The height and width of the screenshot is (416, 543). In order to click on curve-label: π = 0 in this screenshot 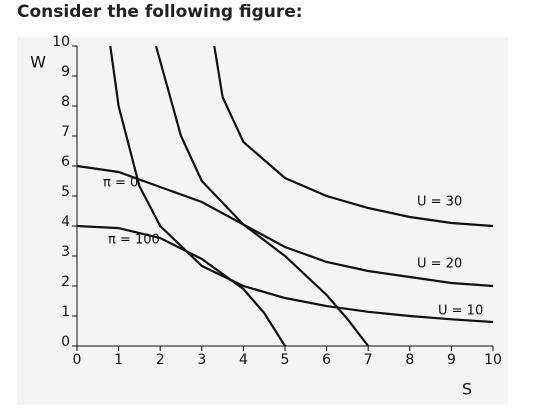, I will do `click(120, 183)`.